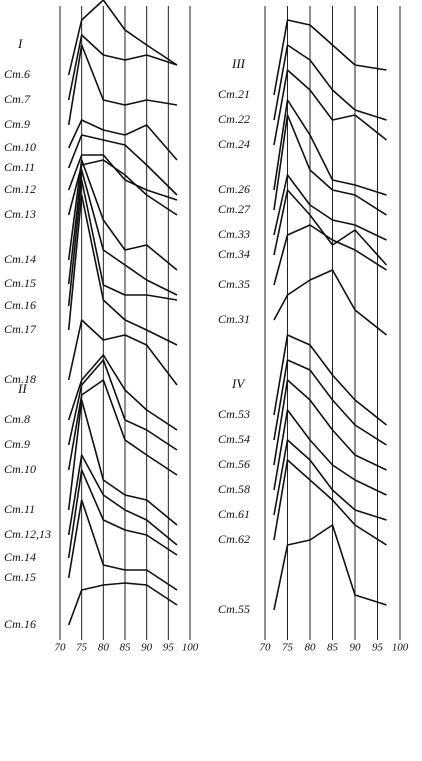  Describe the element at coordinates (234, 319) in the screenshot. I see `series-label: Ст.31` at that location.